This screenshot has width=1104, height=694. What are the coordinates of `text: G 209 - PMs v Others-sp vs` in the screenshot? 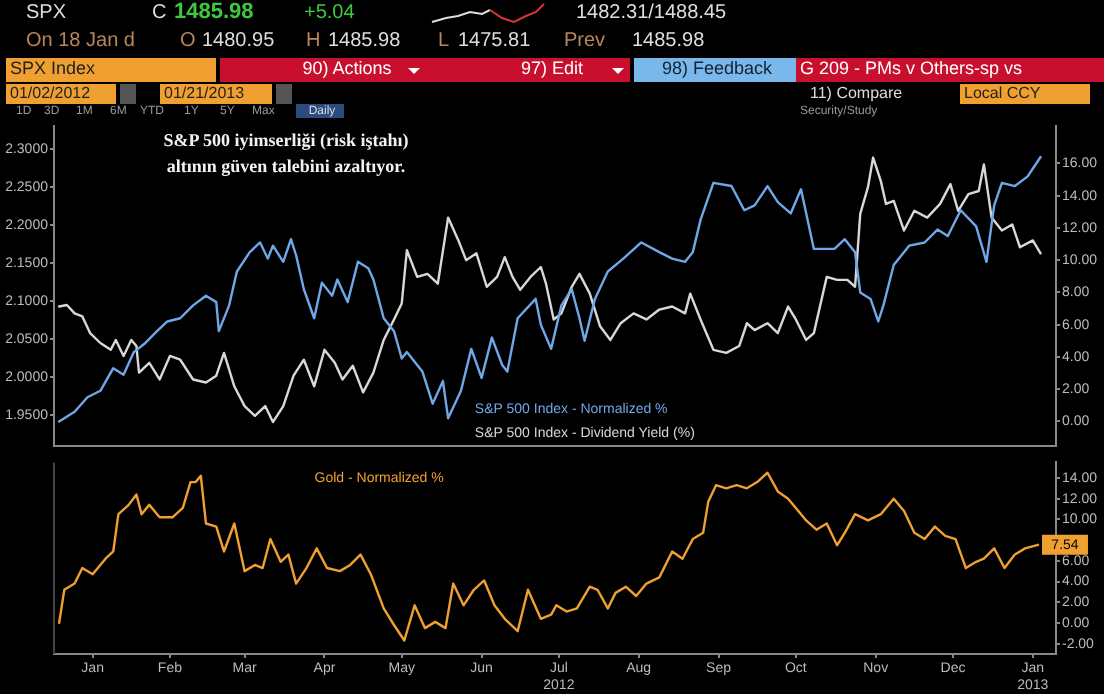 It's located at (950, 70).